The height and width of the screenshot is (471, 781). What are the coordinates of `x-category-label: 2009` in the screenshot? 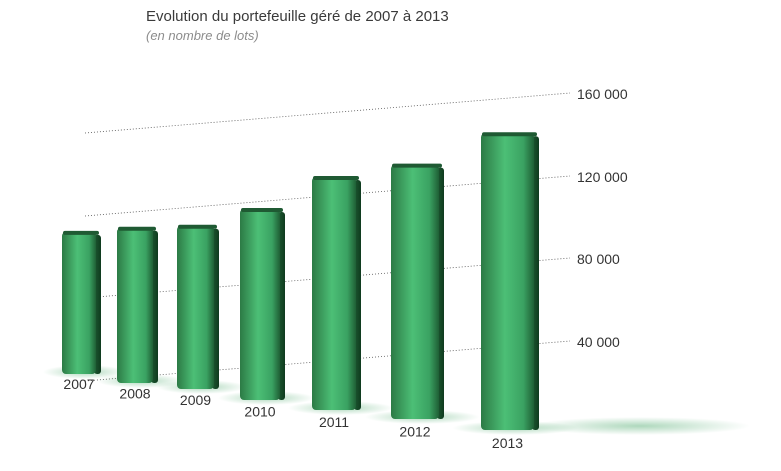 It's located at (195, 400).